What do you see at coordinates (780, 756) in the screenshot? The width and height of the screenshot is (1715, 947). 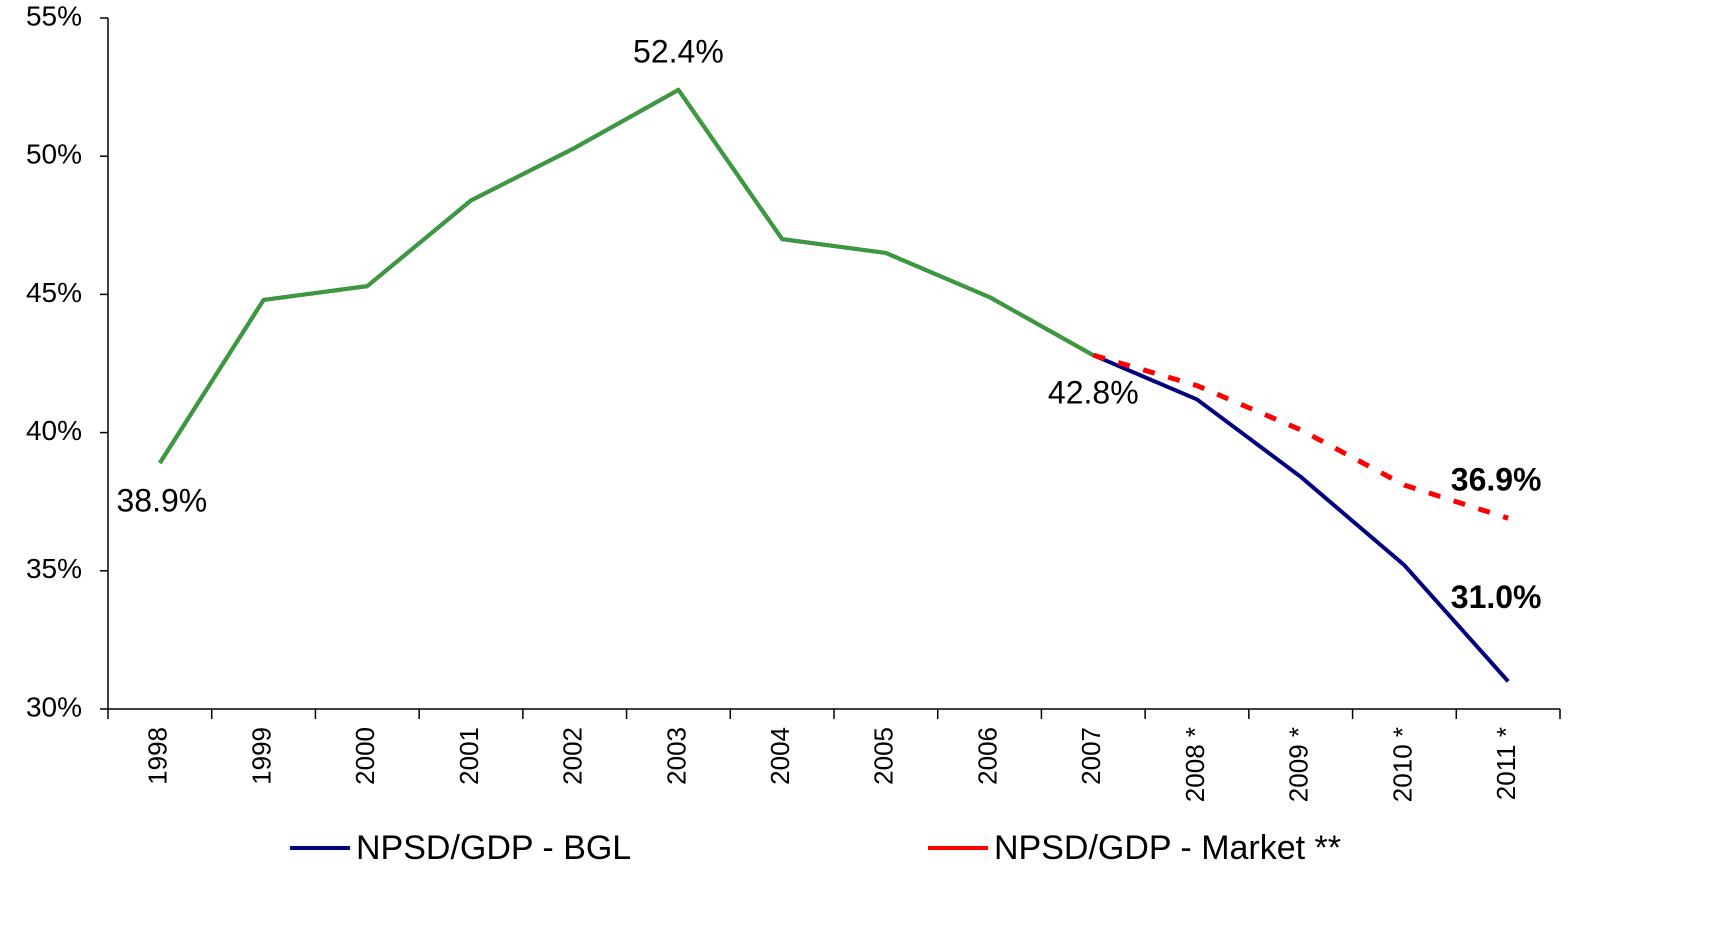 I see `x-tick-label: 2004` at bounding box center [780, 756].